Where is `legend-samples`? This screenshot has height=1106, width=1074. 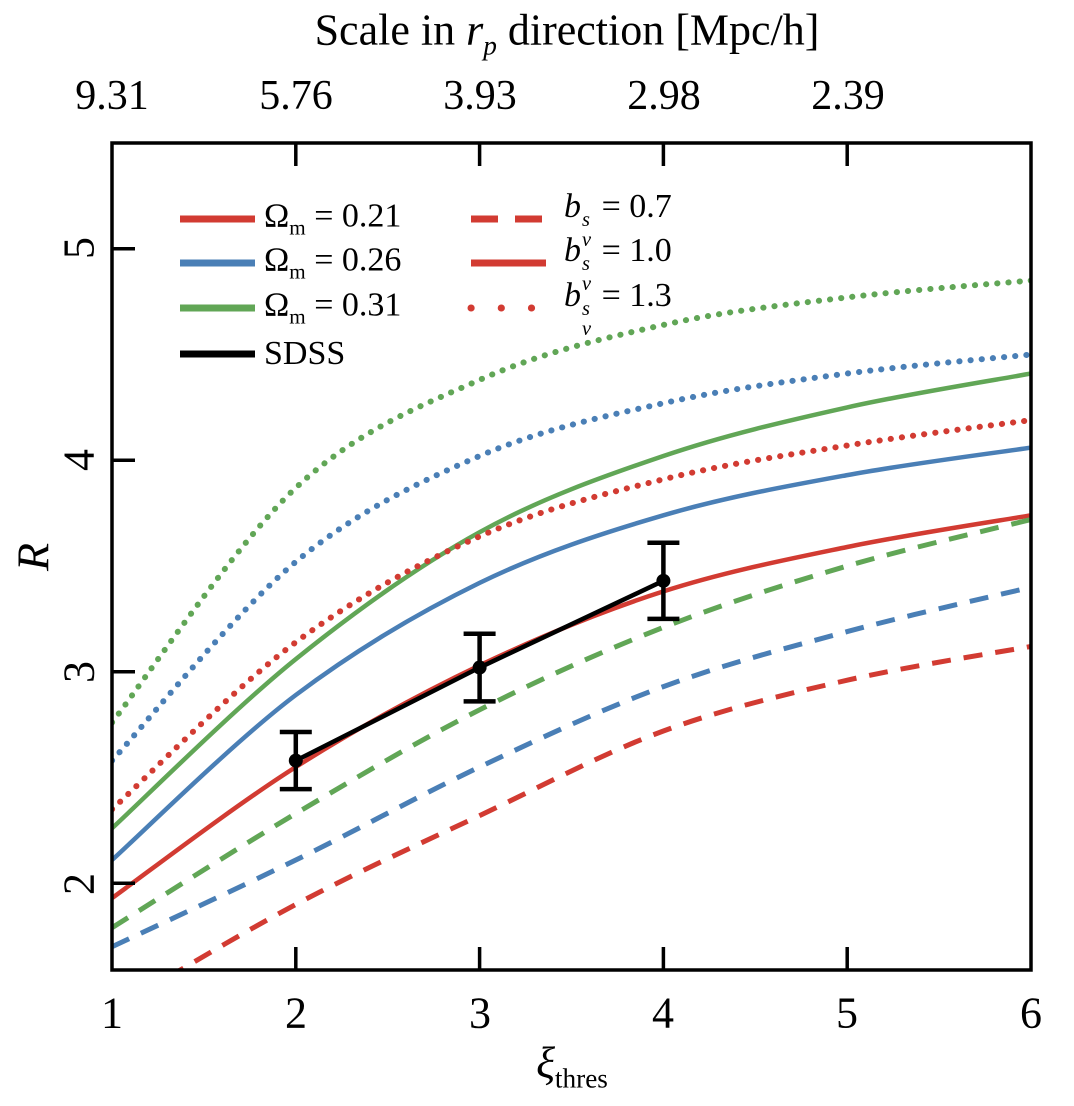
legend-samples is located at coordinates (365, 286).